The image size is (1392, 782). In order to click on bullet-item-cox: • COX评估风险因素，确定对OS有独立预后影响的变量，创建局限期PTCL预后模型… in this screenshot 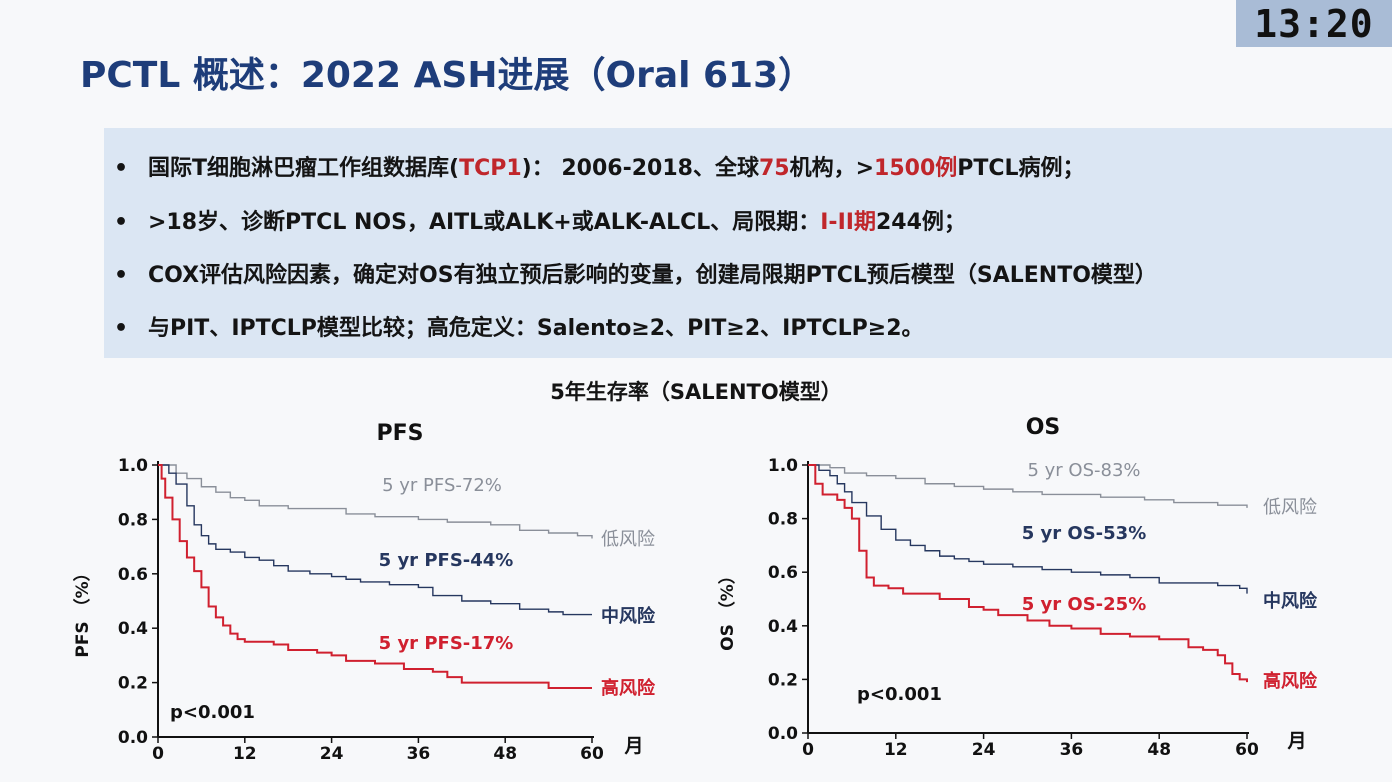, I will do `click(635, 276)`.